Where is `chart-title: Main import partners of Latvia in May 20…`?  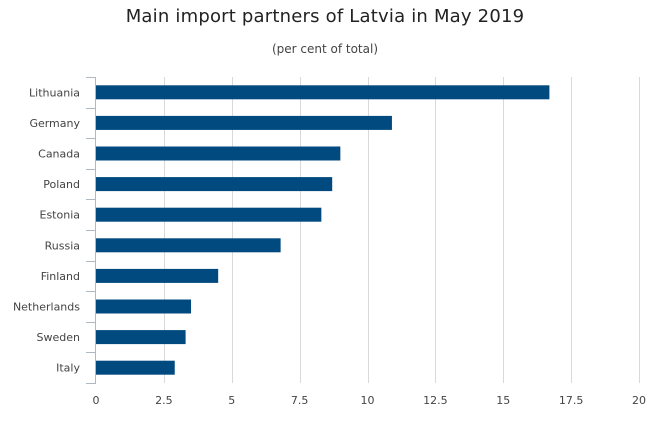 chart-title: Main import partners of Latvia in May 20… is located at coordinates (325, 16).